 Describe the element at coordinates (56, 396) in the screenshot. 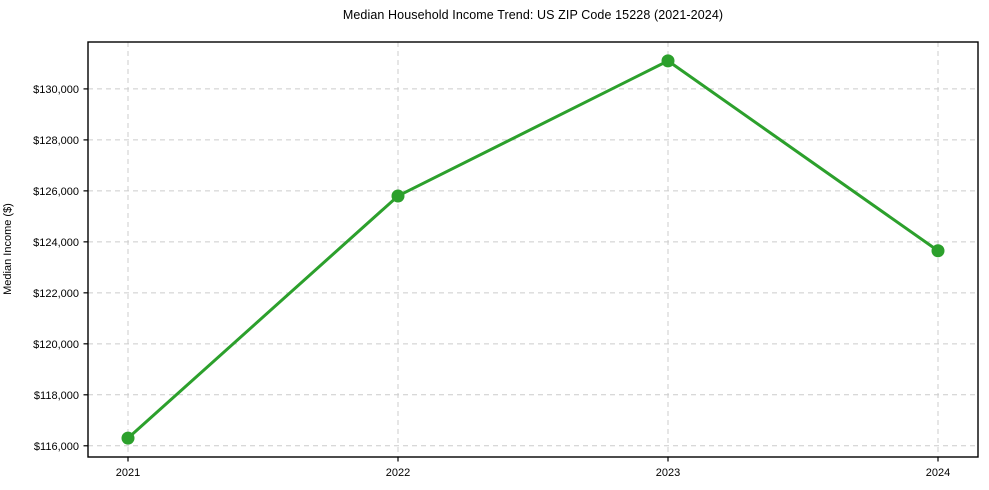

I see `y-tick-label: $118,000` at that location.